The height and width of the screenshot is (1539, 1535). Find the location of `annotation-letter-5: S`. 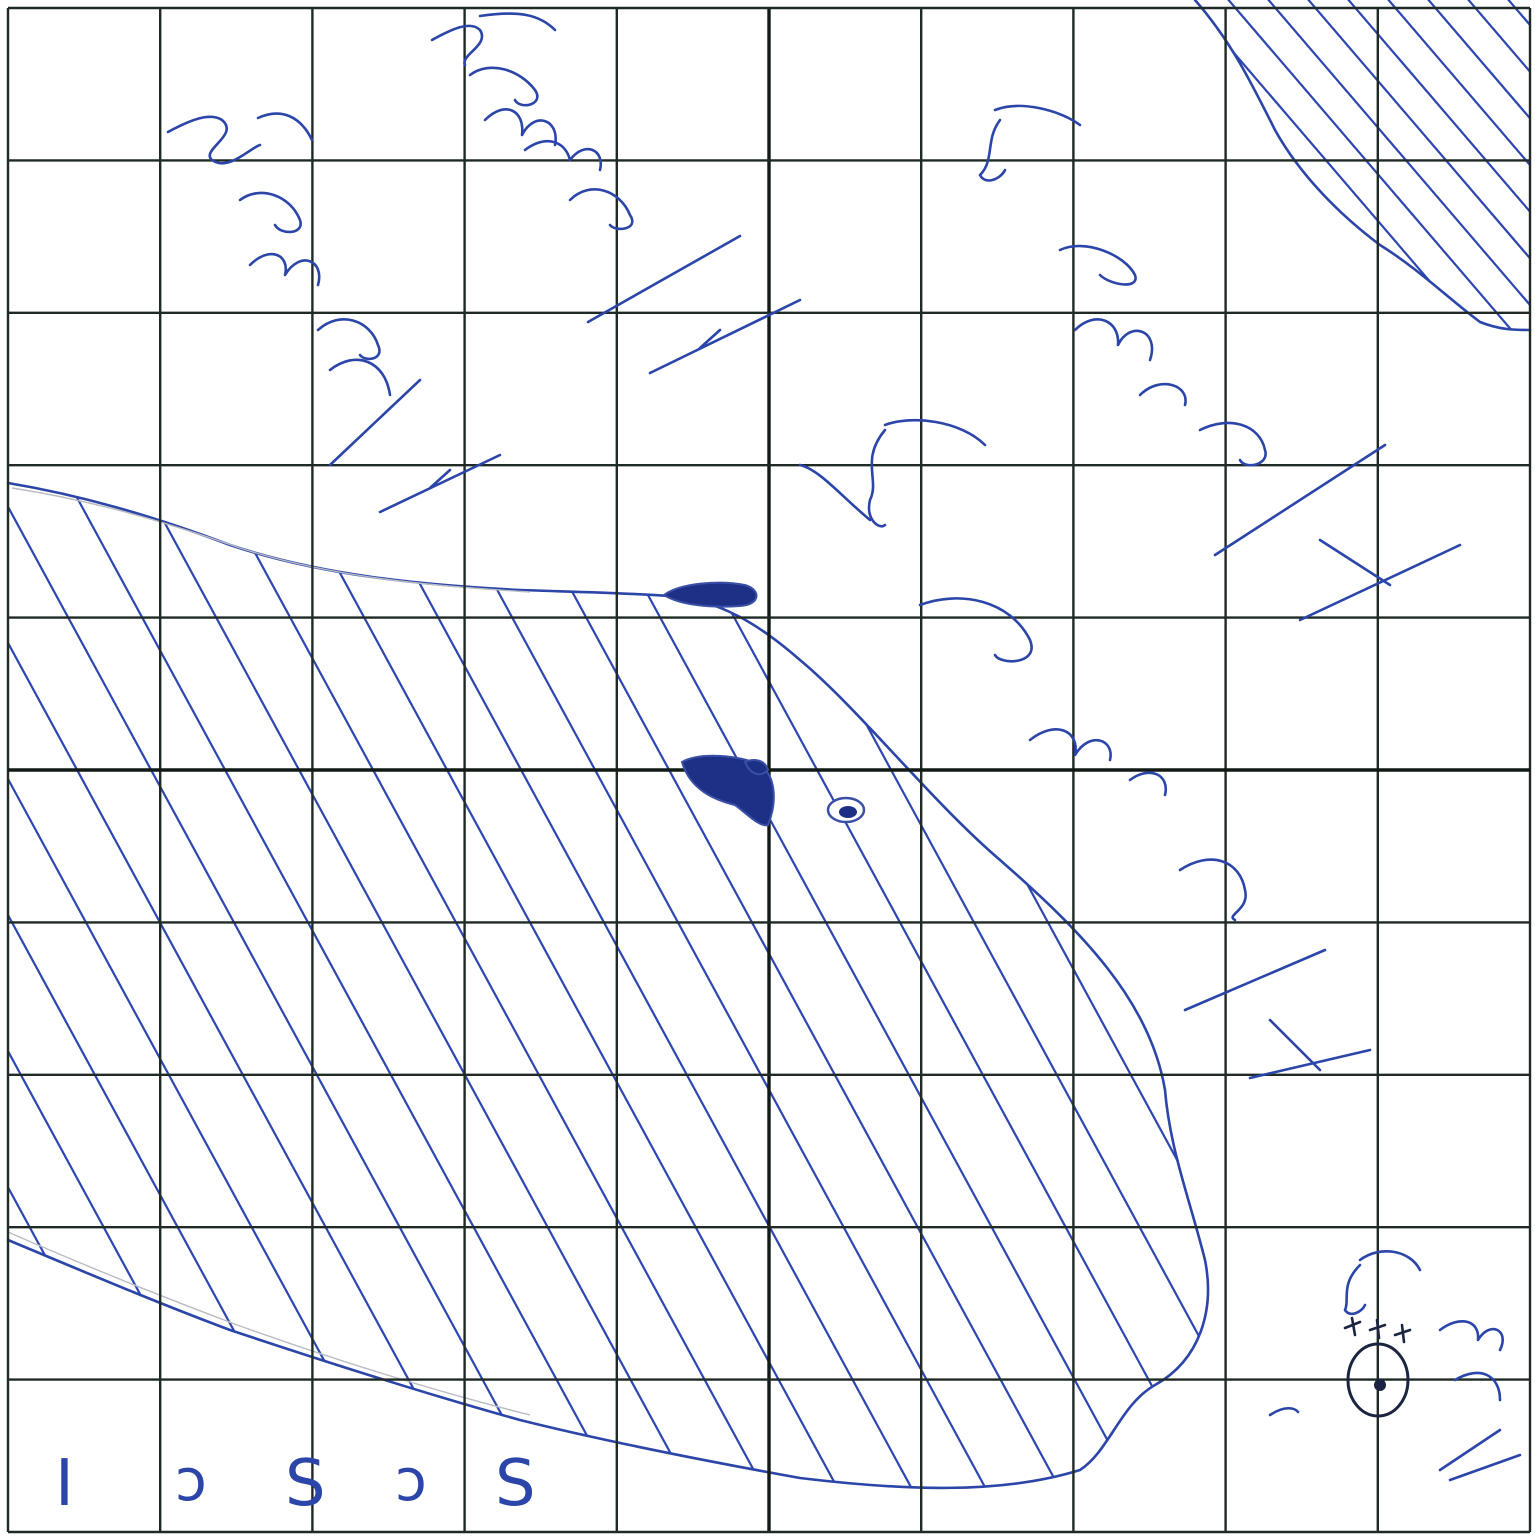

annotation-letter-5: S is located at coordinates (515, 1484).